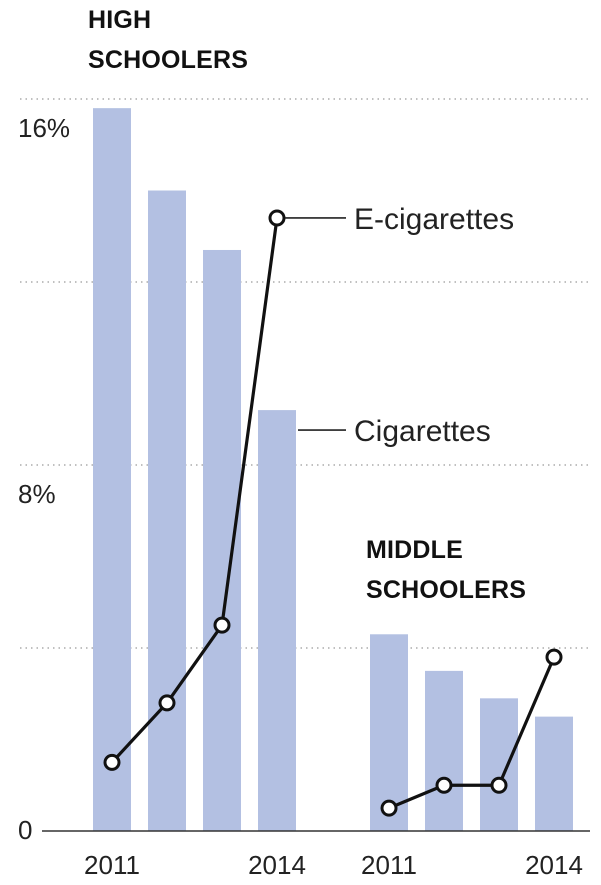  What do you see at coordinates (119, 20) in the screenshot?
I see `hs-title-line-1: HIGH` at bounding box center [119, 20].